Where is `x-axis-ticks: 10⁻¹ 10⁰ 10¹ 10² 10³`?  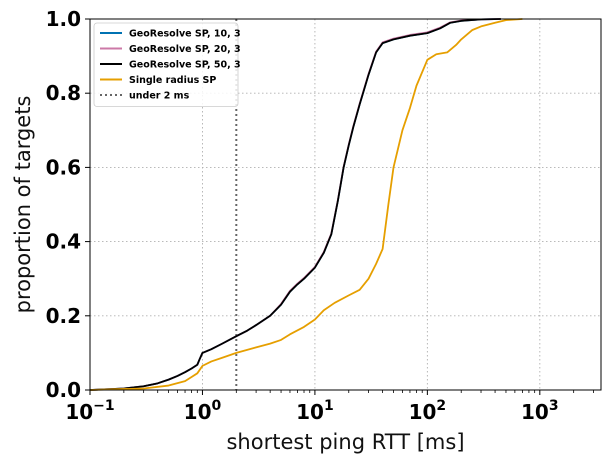 x-axis-ticks: 10⁻¹ 10⁰ 10¹ 10² 10³ is located at coordinates (329, 407).